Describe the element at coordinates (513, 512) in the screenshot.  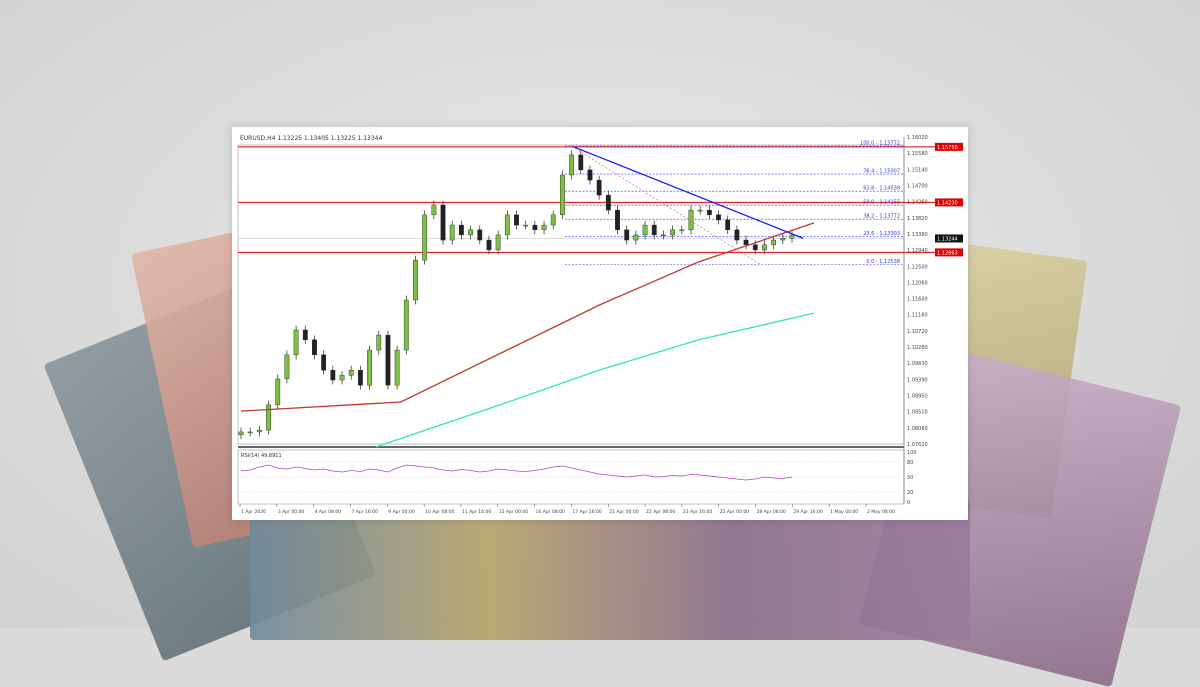
I see `x-tick-label: 15 Apr 00:00` at that location.